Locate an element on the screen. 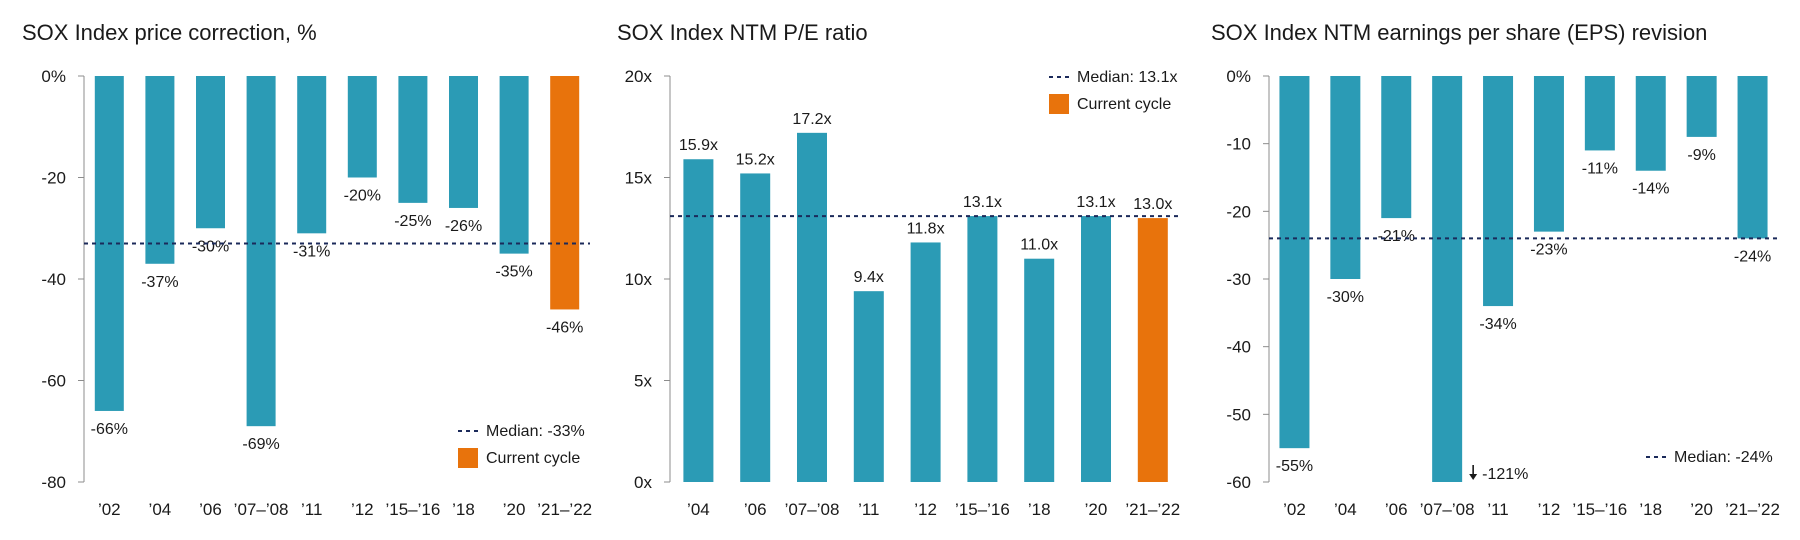 Image resolution: width=1800 pixels, height=540 pixels. data-label: -121% is located at coordinates (1505, 474).